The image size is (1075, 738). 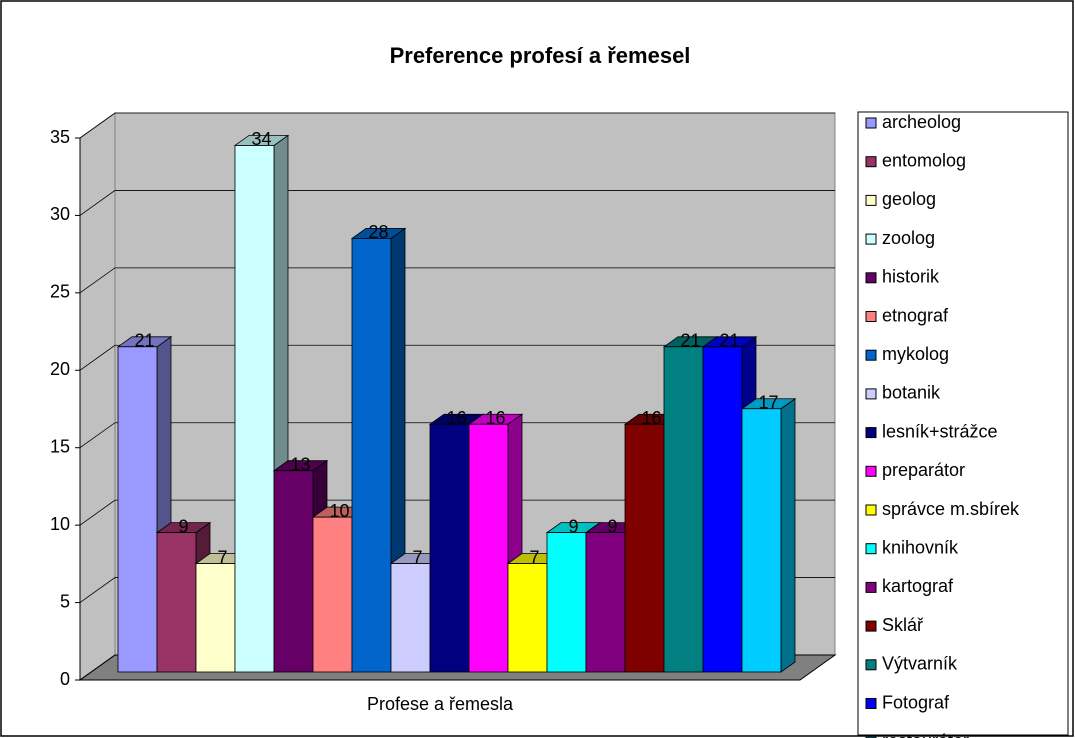 I want to click on y-tick-label: 0, so click(x=65, y=679).